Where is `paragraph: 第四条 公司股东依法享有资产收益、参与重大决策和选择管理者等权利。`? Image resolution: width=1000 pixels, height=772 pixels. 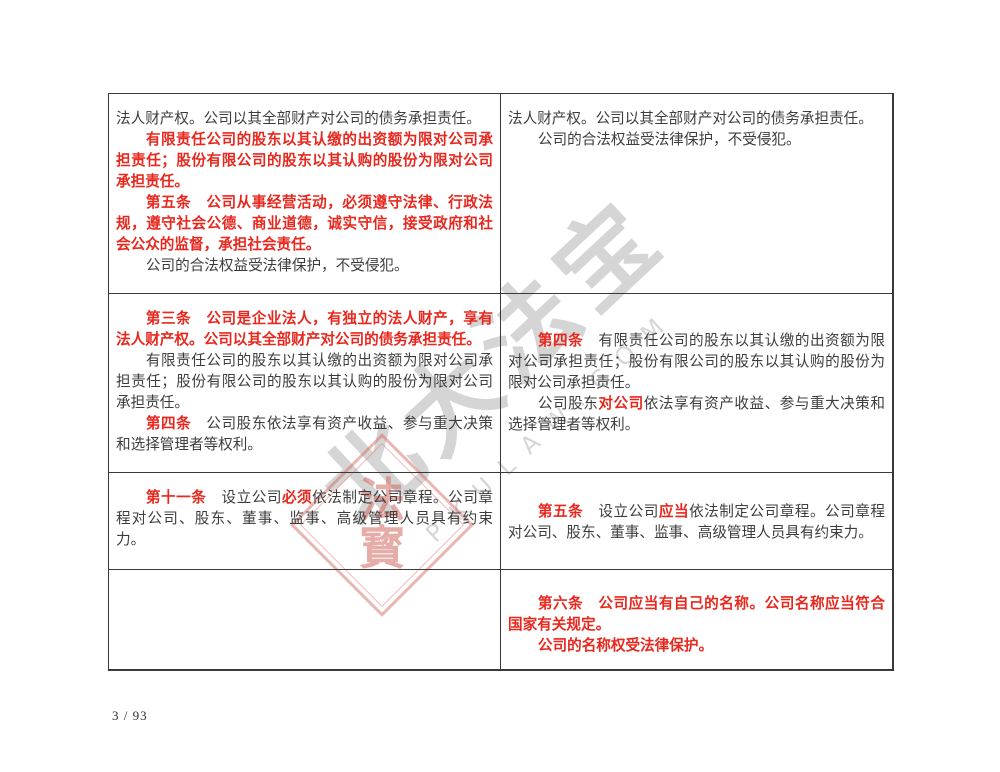 paragraph: 第四条 公司股东依法享有资产收益、参与重大决策和选择管理者等权利。 is located at coordinates (304, 435).